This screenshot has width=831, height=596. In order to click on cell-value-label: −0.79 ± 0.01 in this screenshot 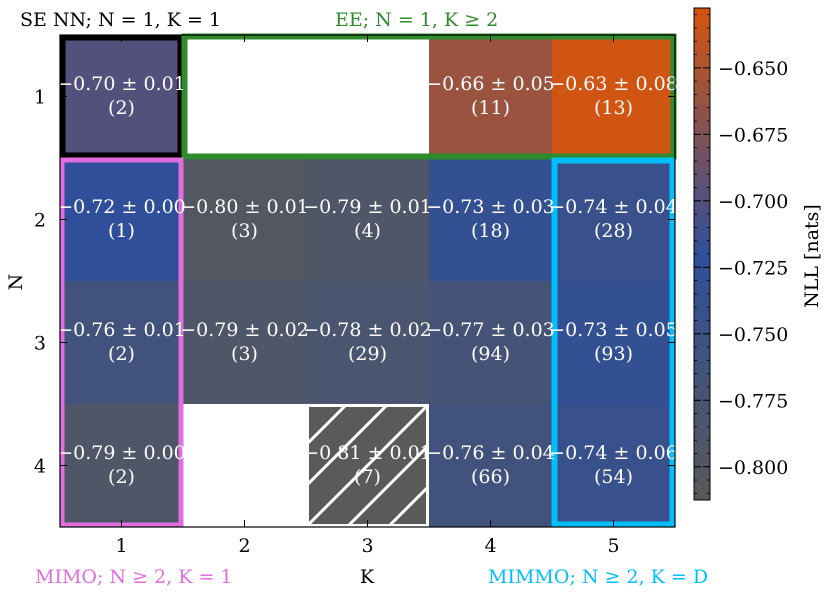, I will do `click(367, 207)`.